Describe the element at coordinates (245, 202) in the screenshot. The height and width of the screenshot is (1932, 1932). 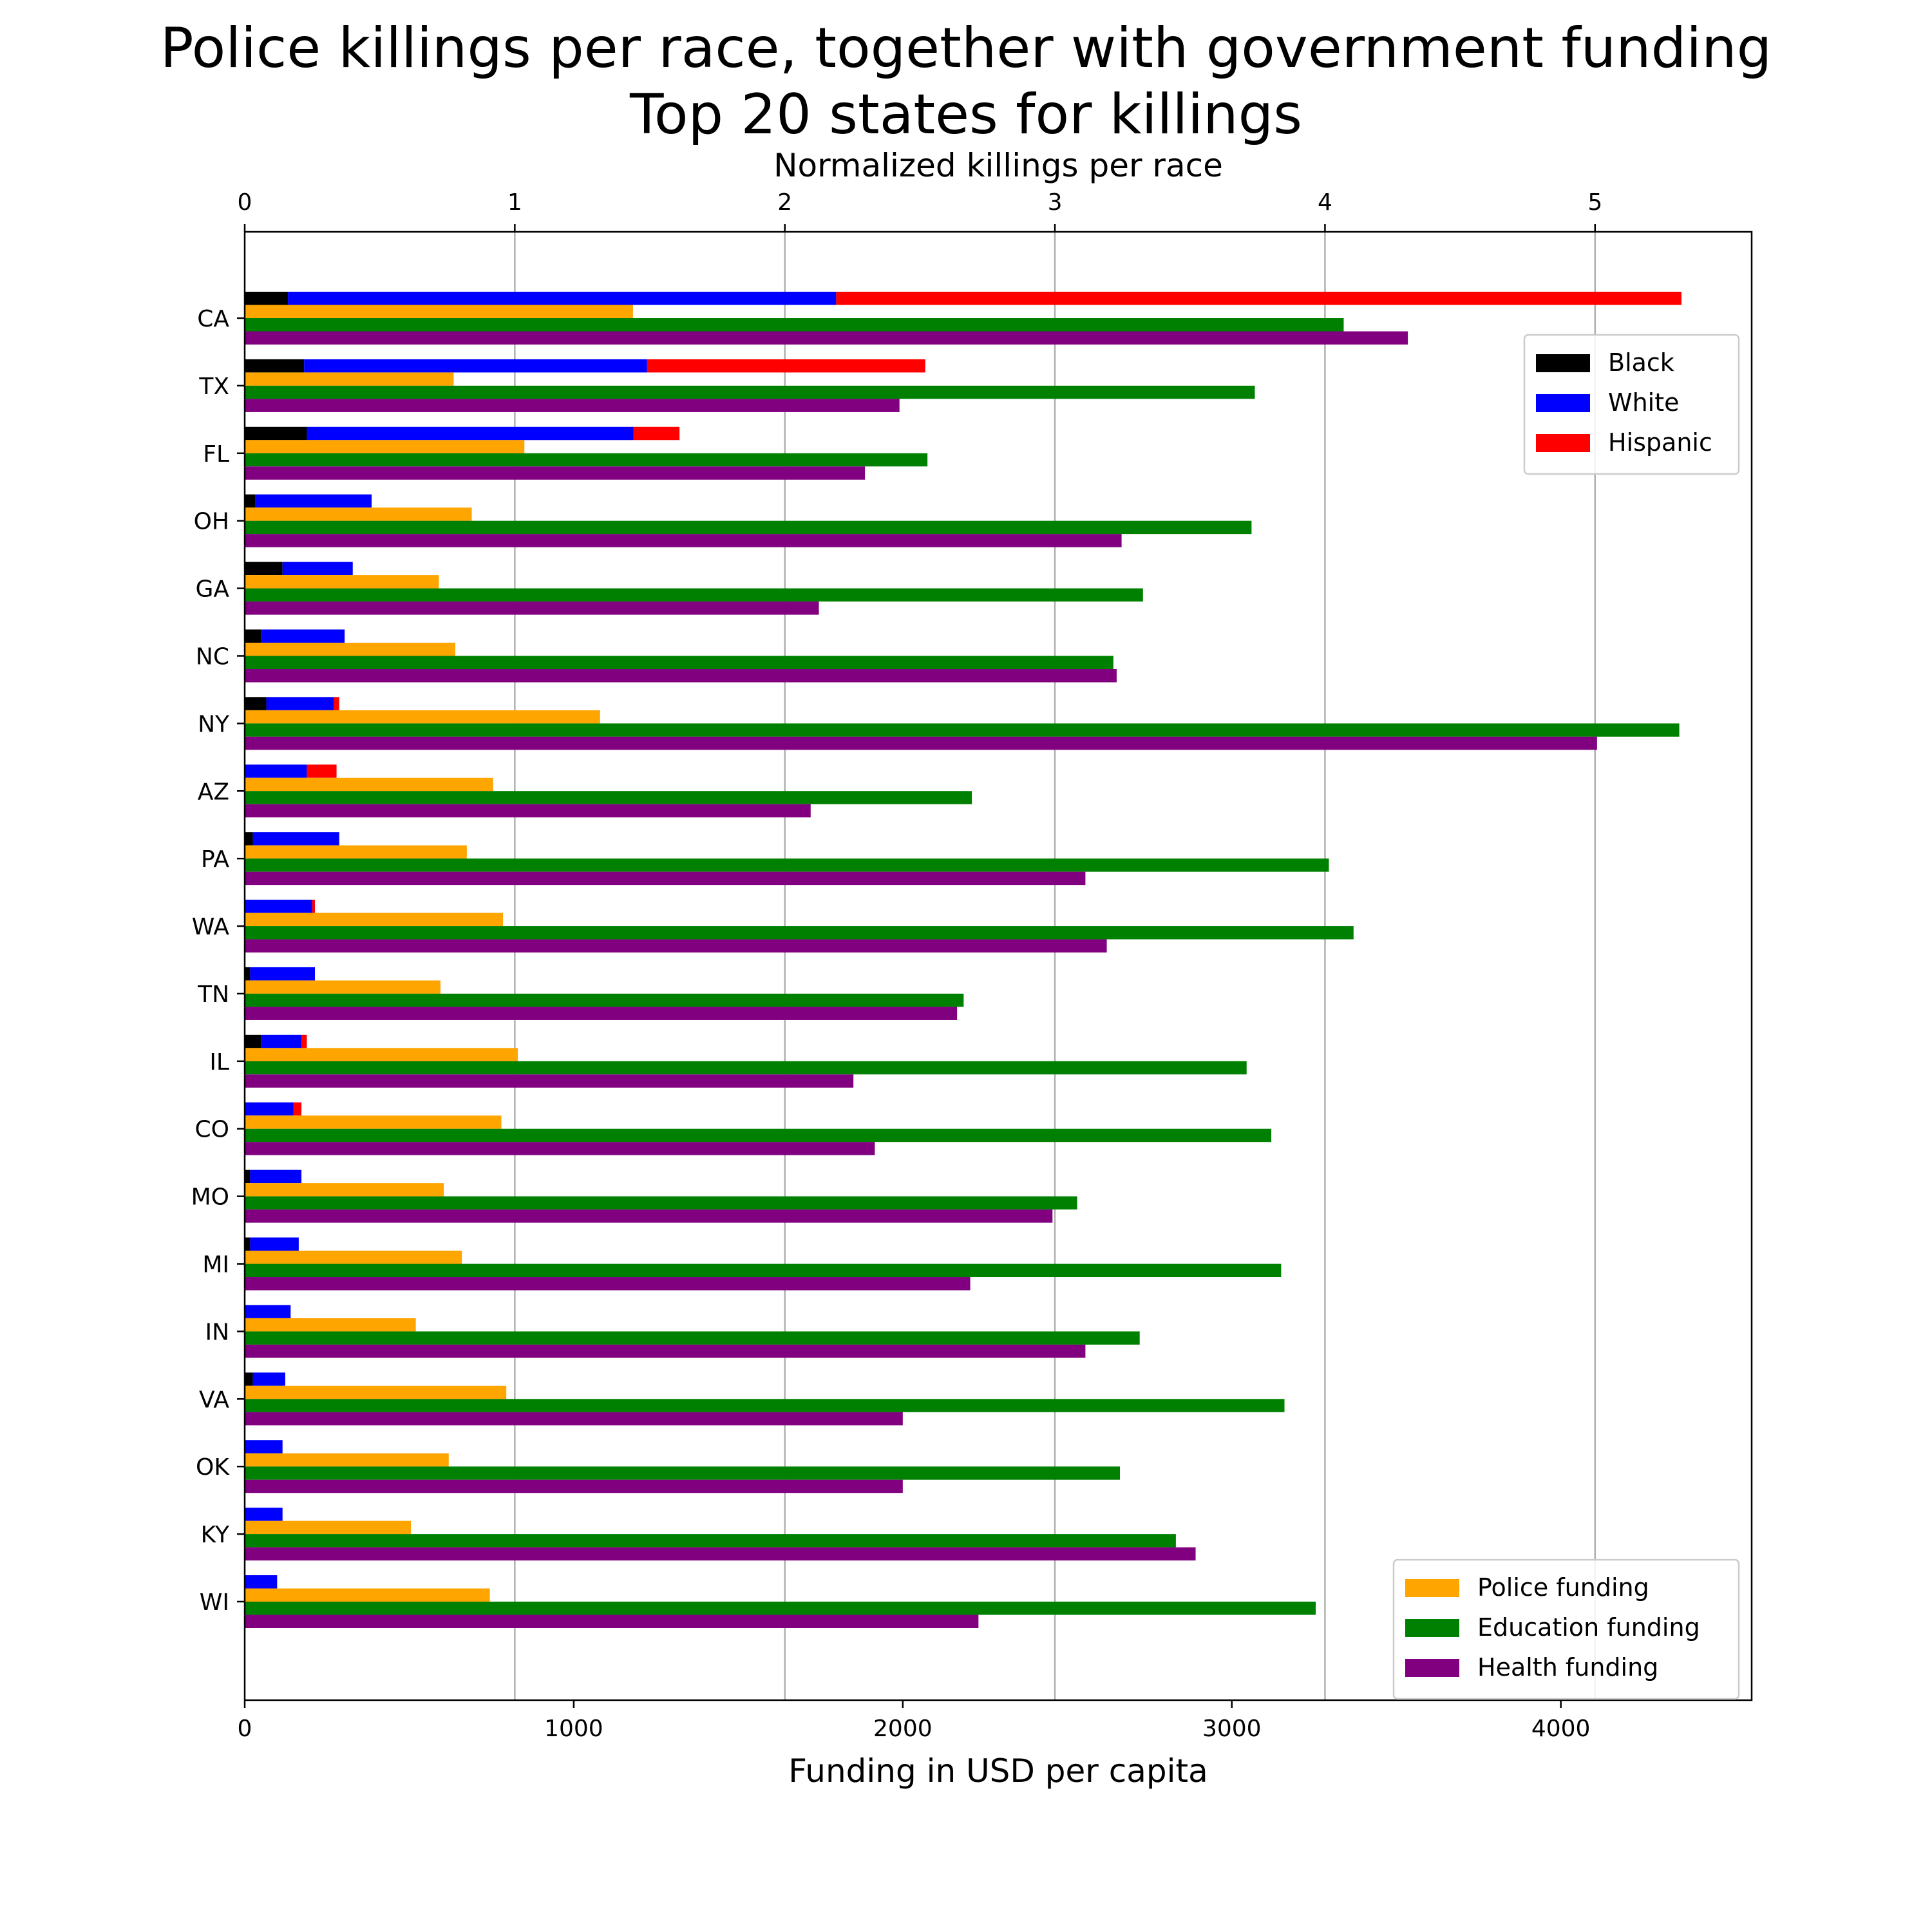
I see `x2-tick-label: 0` at that location.